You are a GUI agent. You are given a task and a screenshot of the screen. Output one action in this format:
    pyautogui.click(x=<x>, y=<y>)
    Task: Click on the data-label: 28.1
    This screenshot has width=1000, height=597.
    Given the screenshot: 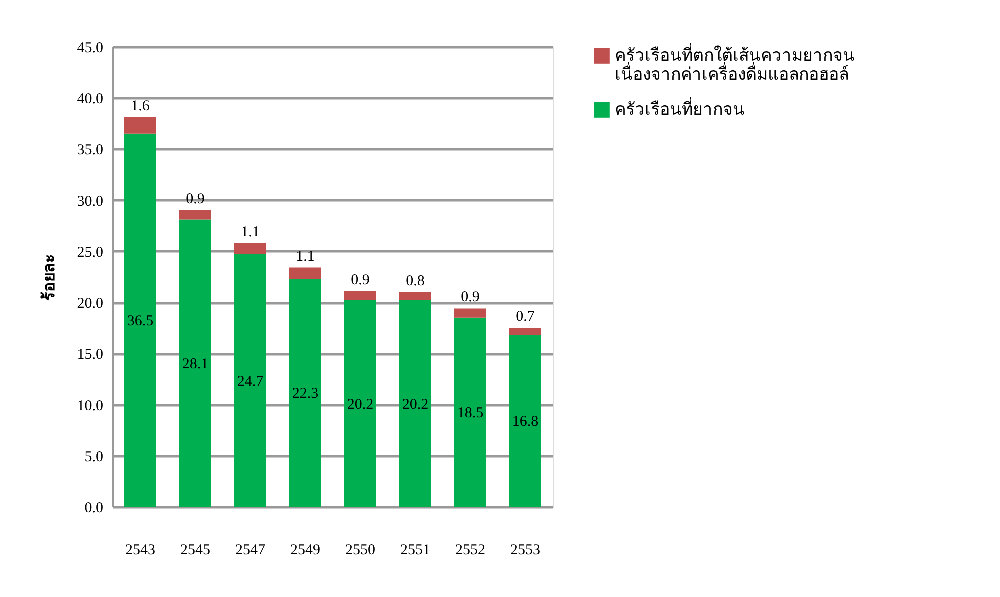 What is the action you would take?
    pyautogui.click(x=195, y=364)
    